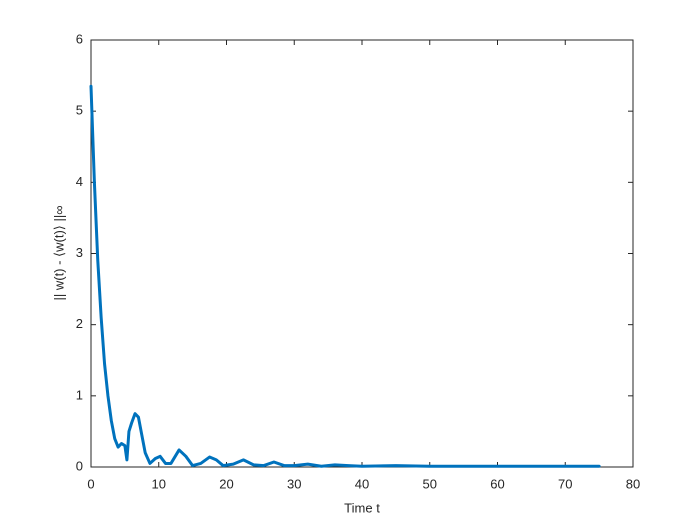  Describe the element at coordinates (79, 465) in the screenshot. I see `y-tick-label: 0` at that location.